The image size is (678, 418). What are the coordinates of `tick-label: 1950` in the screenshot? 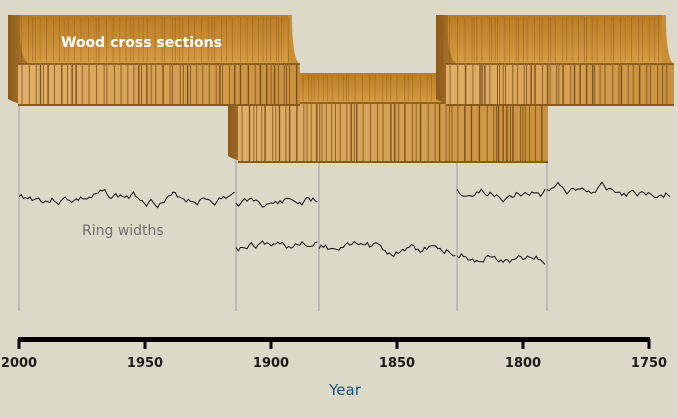 It's located at (145, 363).